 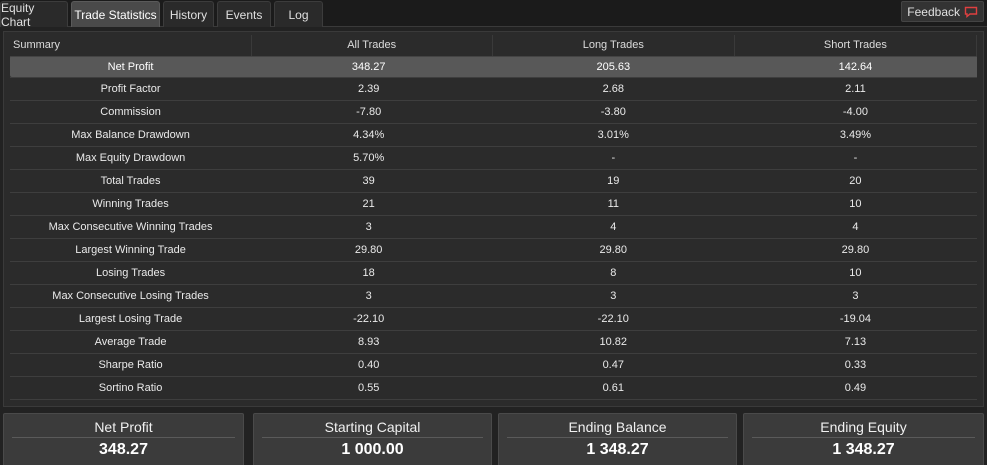 I want to click on row-label: Total Trades, so click(x=131, y=181).